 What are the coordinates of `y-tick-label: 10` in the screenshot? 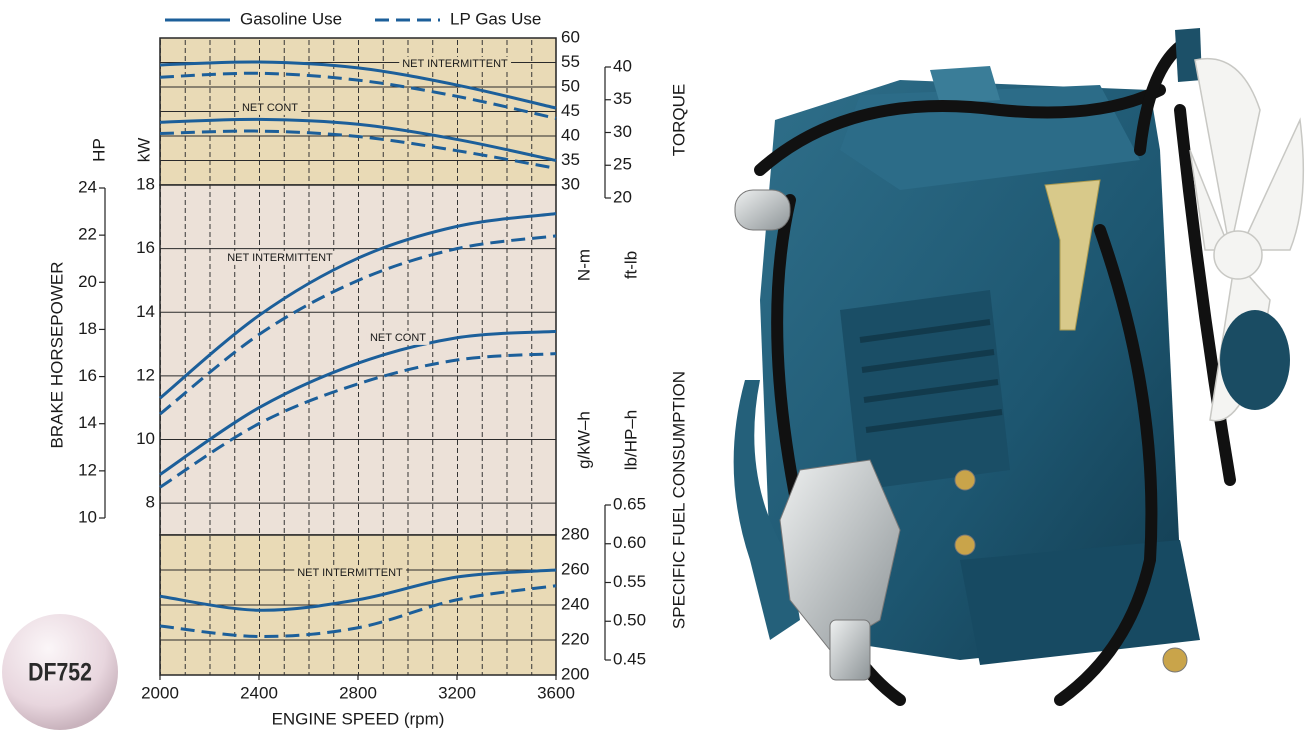 It's located at (145, 438).